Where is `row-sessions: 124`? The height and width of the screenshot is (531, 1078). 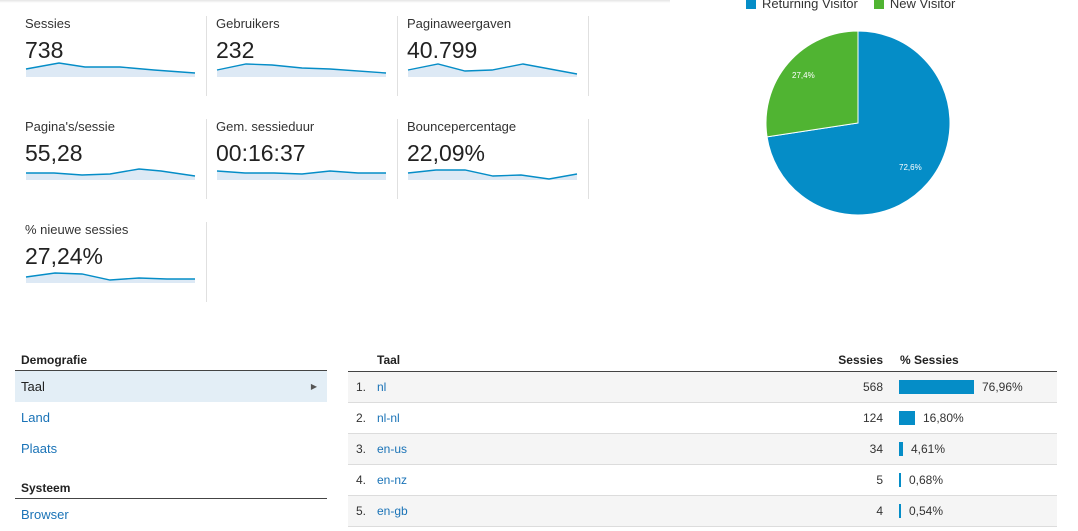
row-sessions: 124 is located at coordinates (872, 418).